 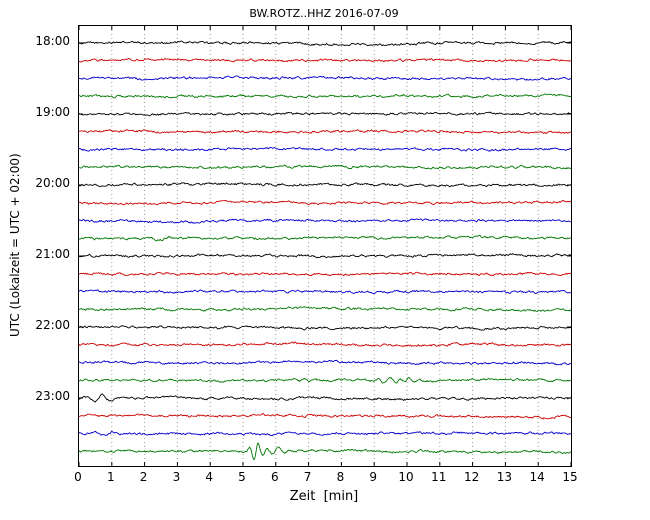 What do you see at coordinates (325, 149) in the screenshot?
I see `trace-19:30` at bounding box center [325, 149].